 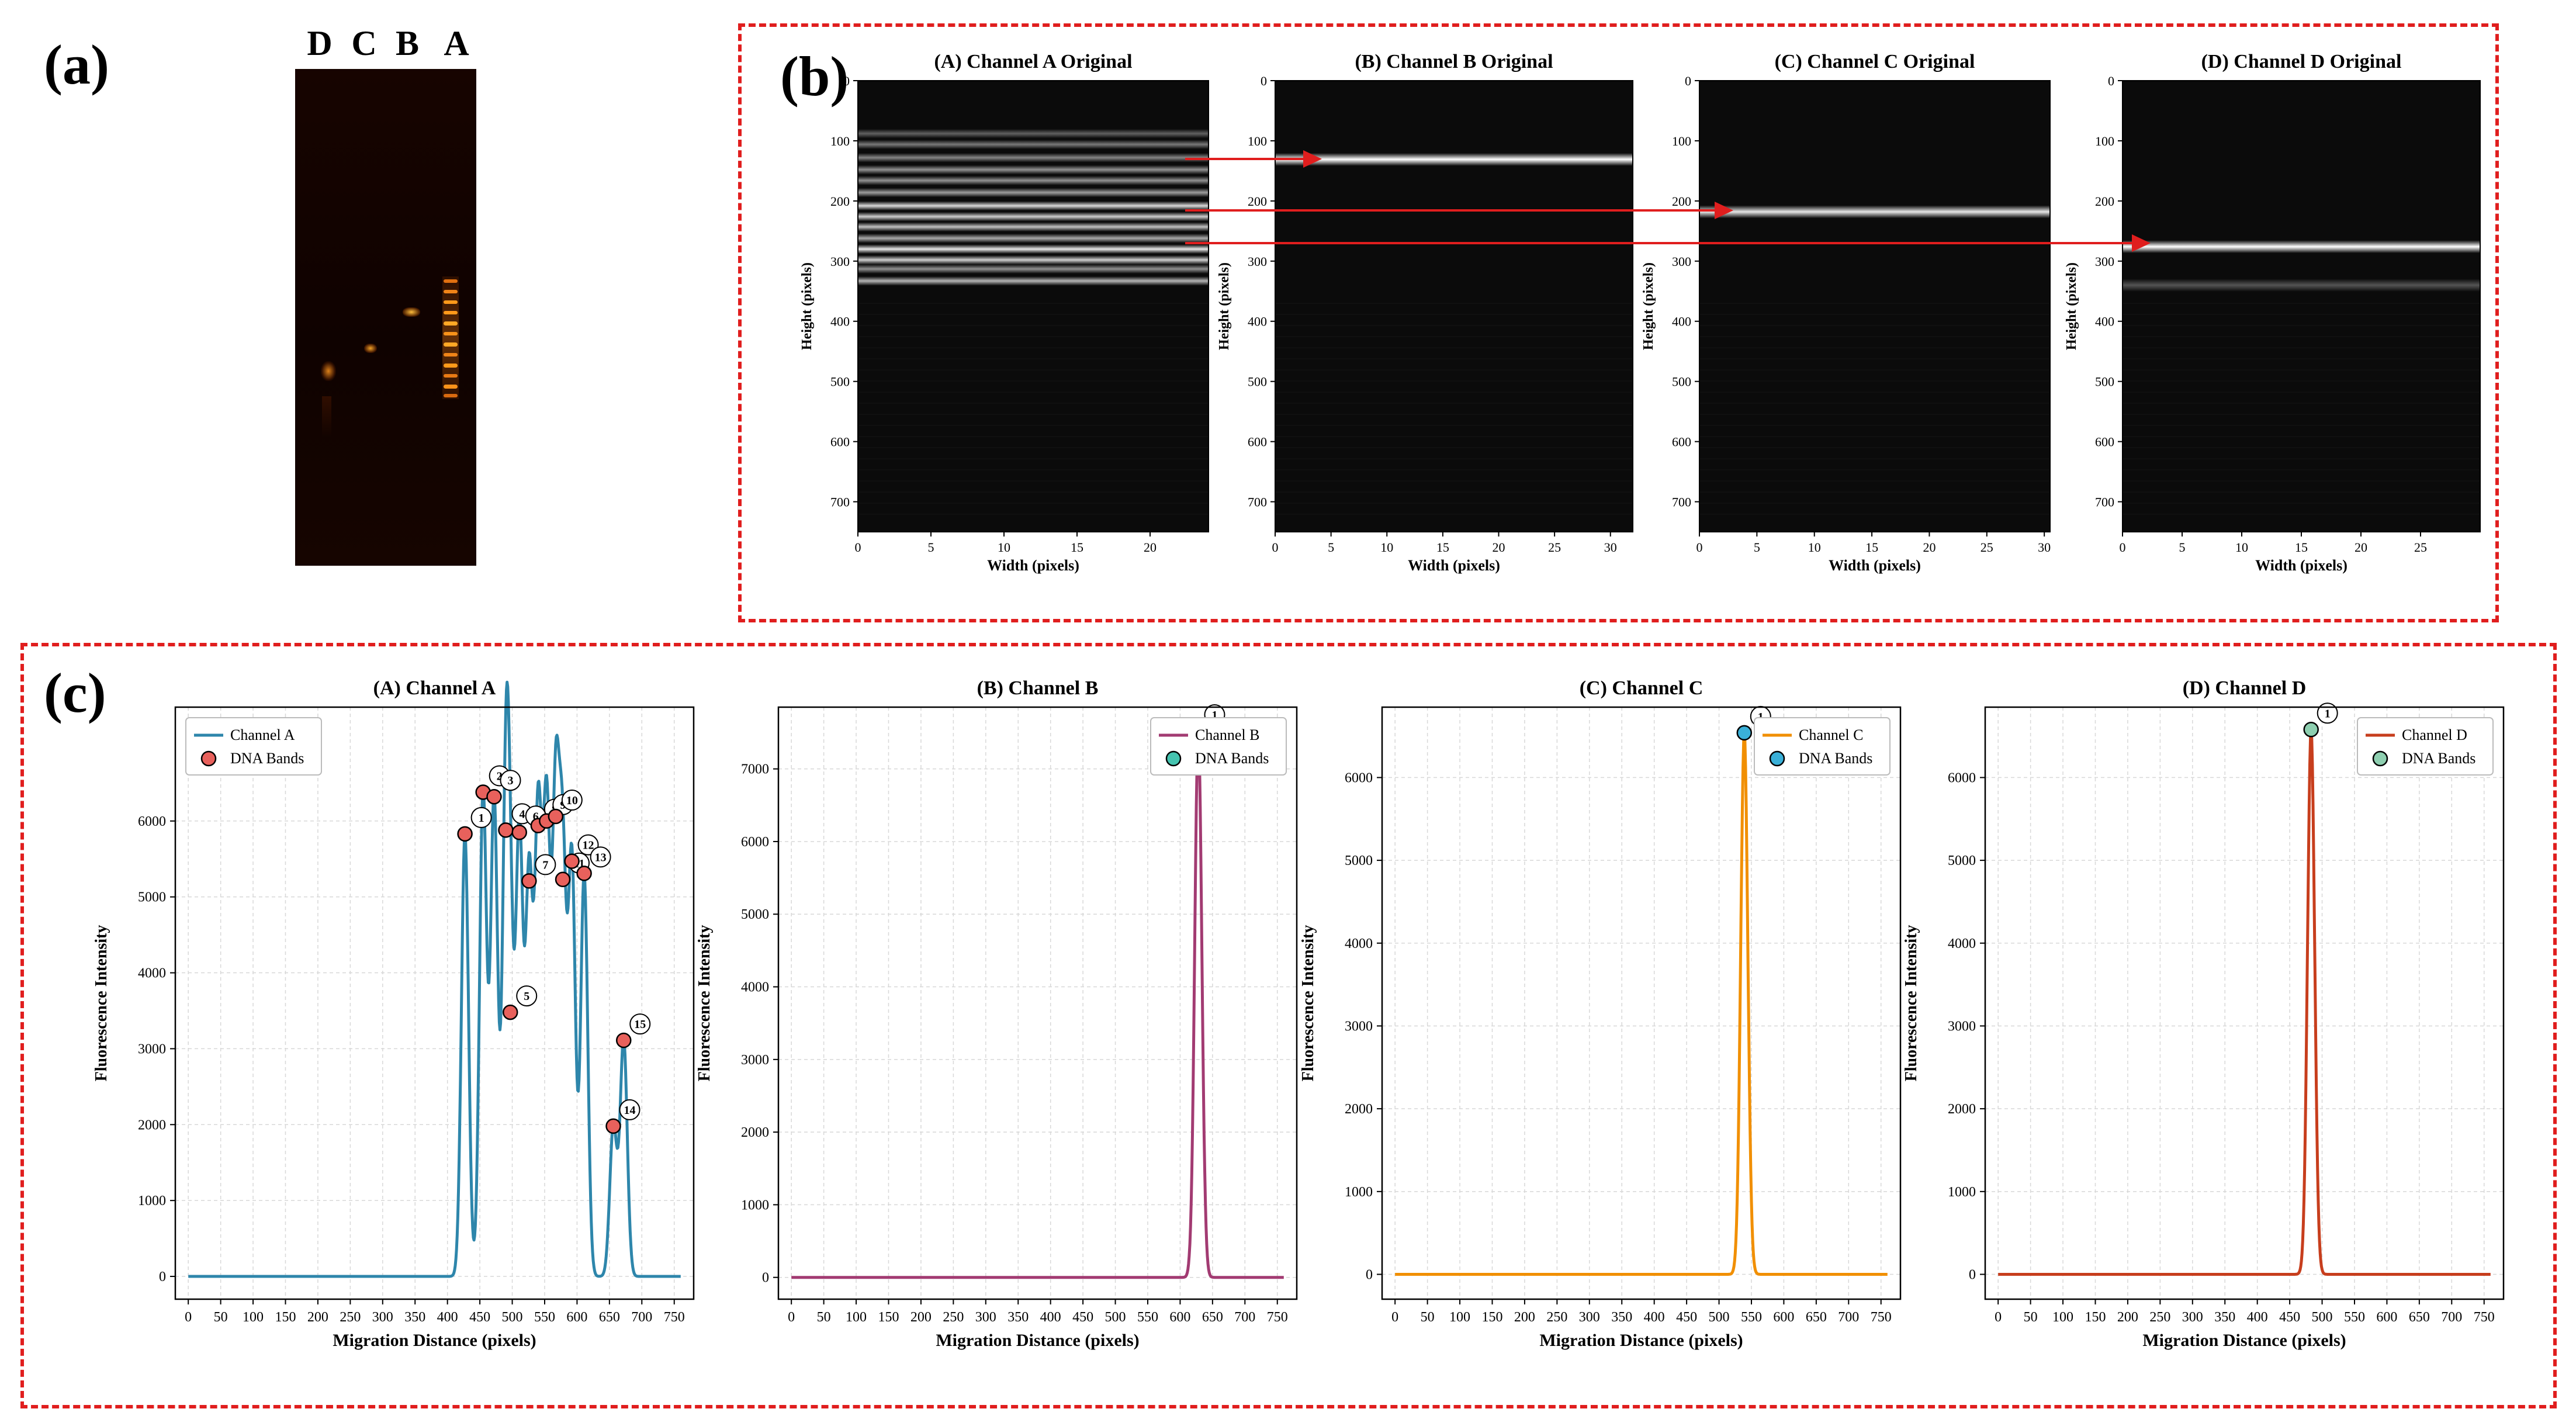 I want to click on y-tick-label: 700, so click(x=1681, y=502).